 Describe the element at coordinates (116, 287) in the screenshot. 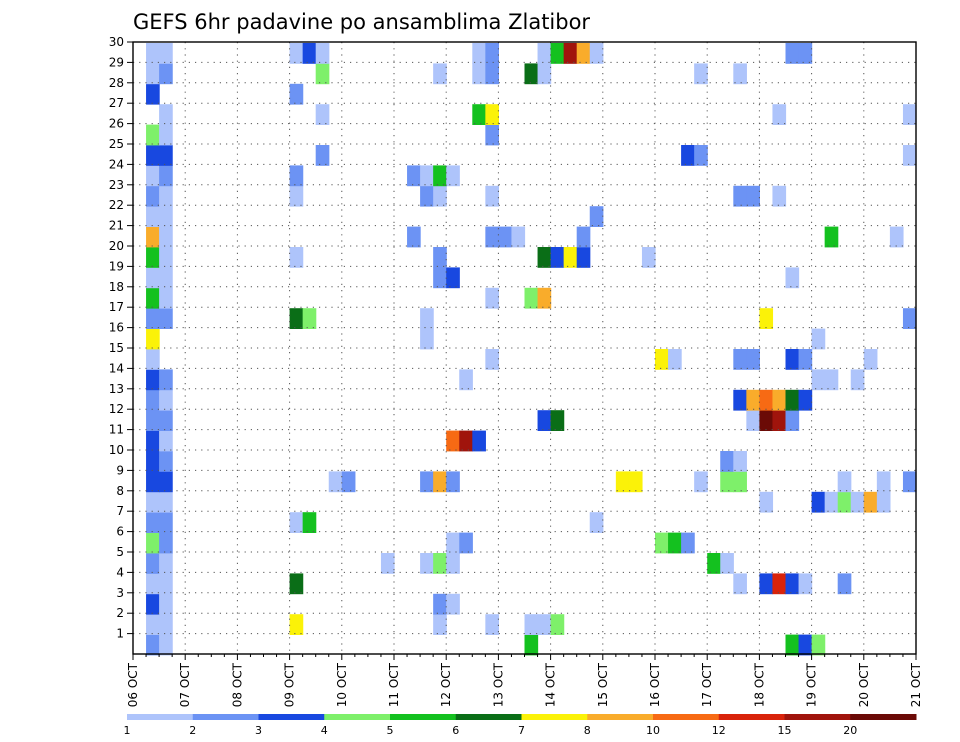

I see `y-tick-label: 18` at that location.